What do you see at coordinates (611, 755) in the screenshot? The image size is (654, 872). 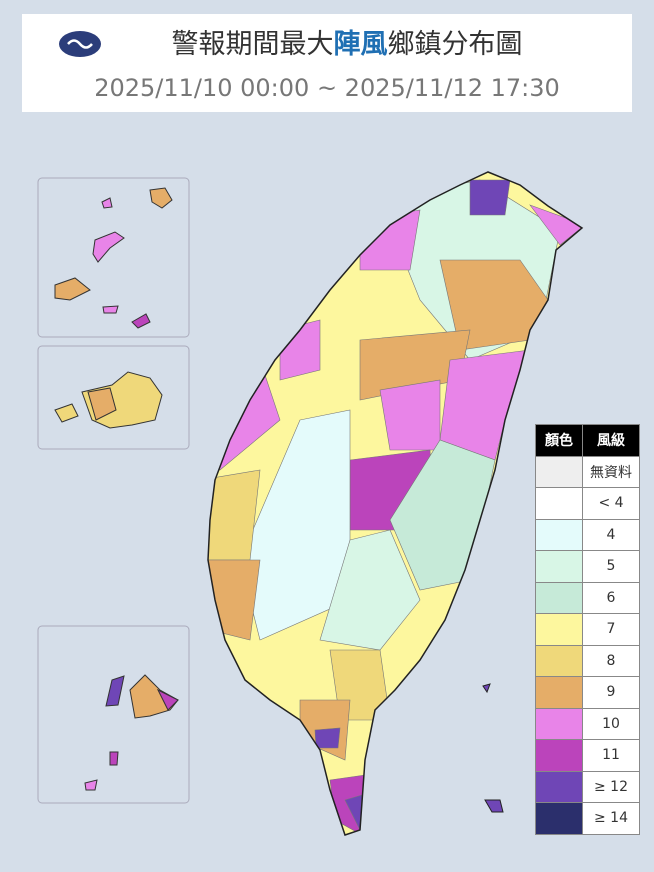 I see `legend-label: 11` at bounding box center [611, 755].